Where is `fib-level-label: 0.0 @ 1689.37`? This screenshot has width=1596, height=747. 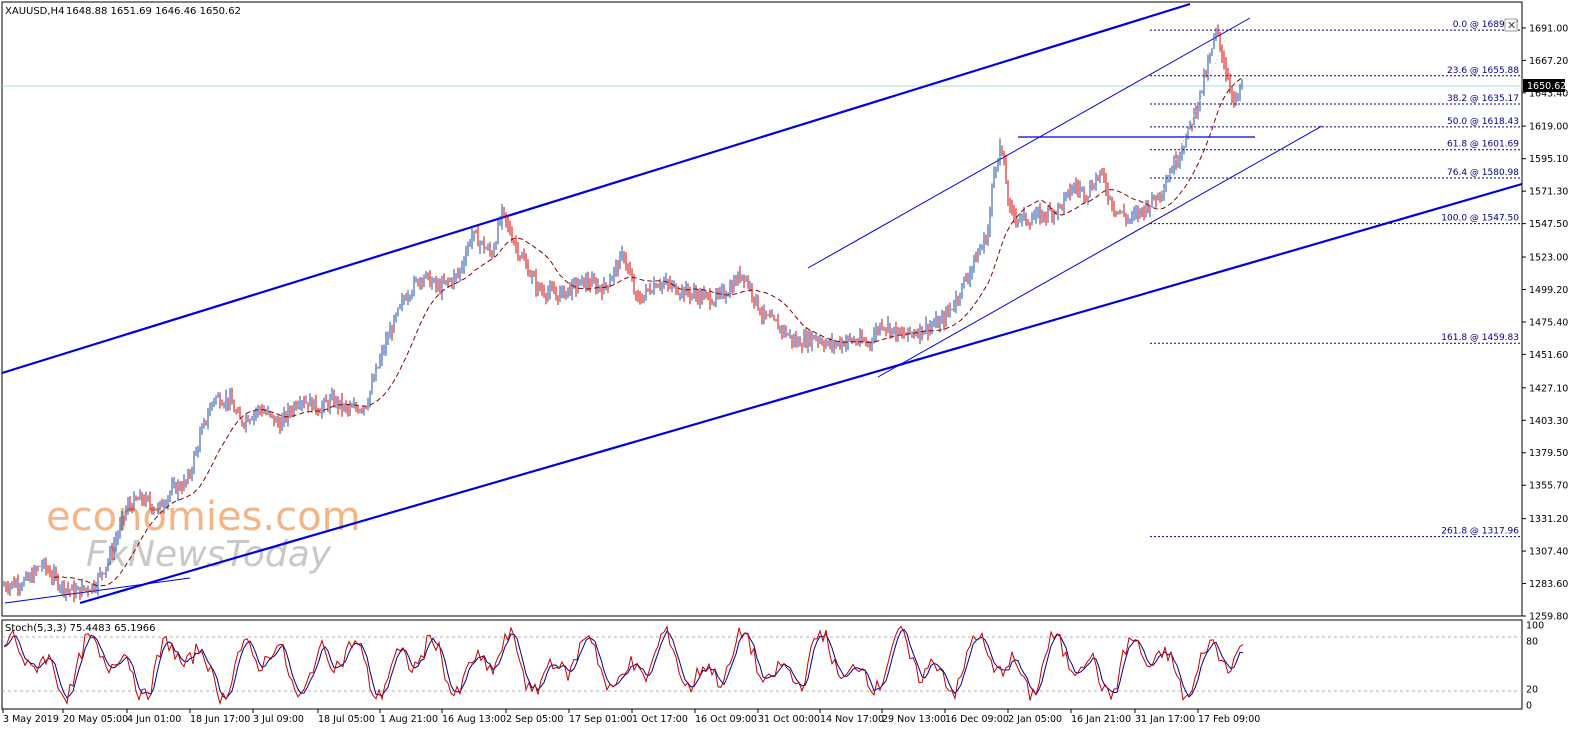 fib-level-label: 0.0 @ 1689.37 is located at coordinates (1486, 25).